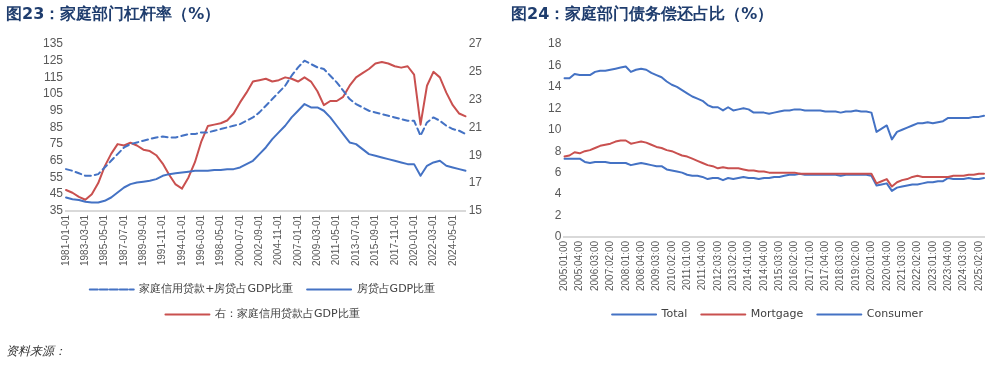 Image resolution: width=1007 pixels, height=368 pixels. I want to click on x-tick-label: 2005:01:00, so click(564, 266).